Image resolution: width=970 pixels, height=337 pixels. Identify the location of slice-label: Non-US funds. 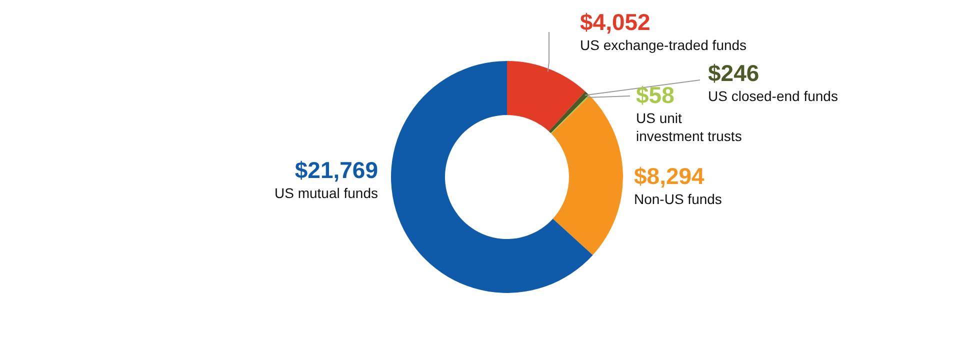
(678, 199).